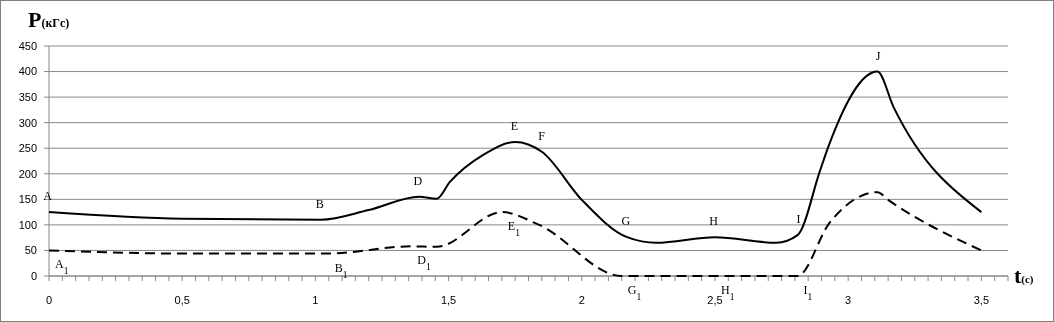 This screenshot has height=322, width=1054. What do you see at coordinates (715, 300) in the screenshot?
I see `x-tick-label: 2,5` at bounding box center [715, 300].